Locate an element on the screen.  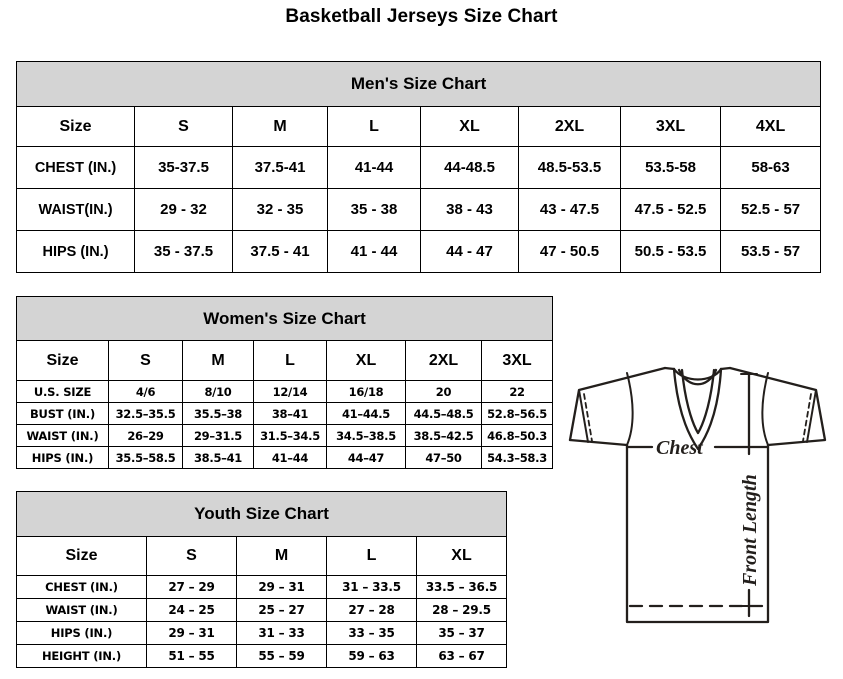
mens-header-l: L is located at coordinates (374, 126).